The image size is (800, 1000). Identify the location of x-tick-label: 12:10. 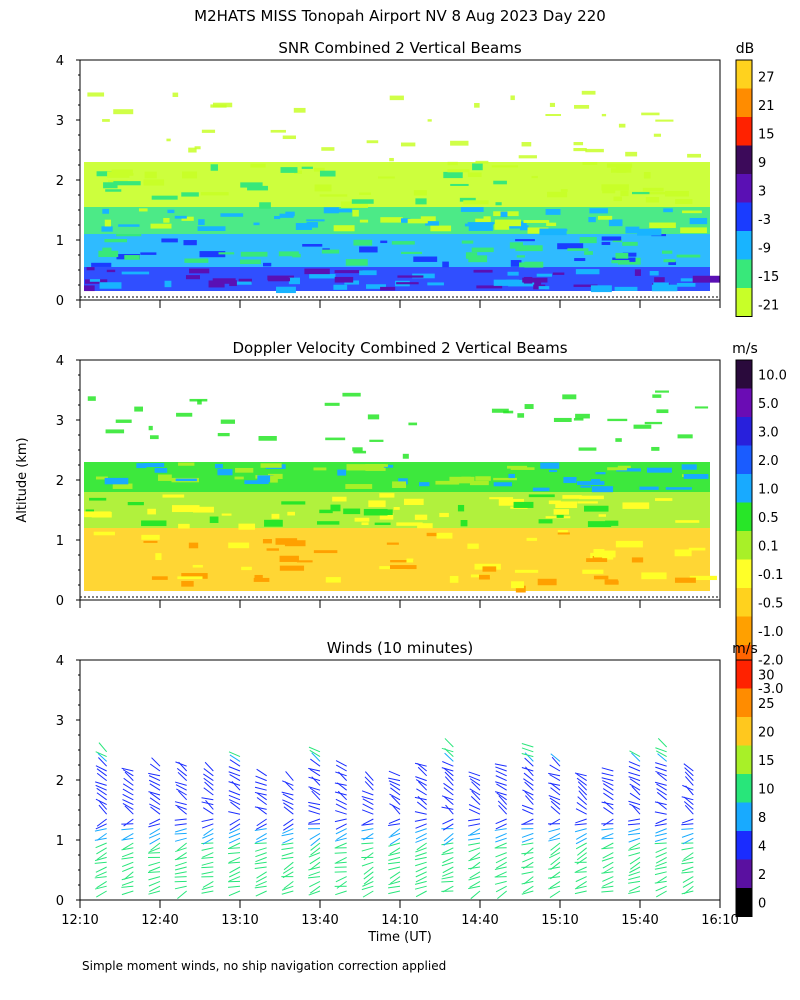
(79, 920).